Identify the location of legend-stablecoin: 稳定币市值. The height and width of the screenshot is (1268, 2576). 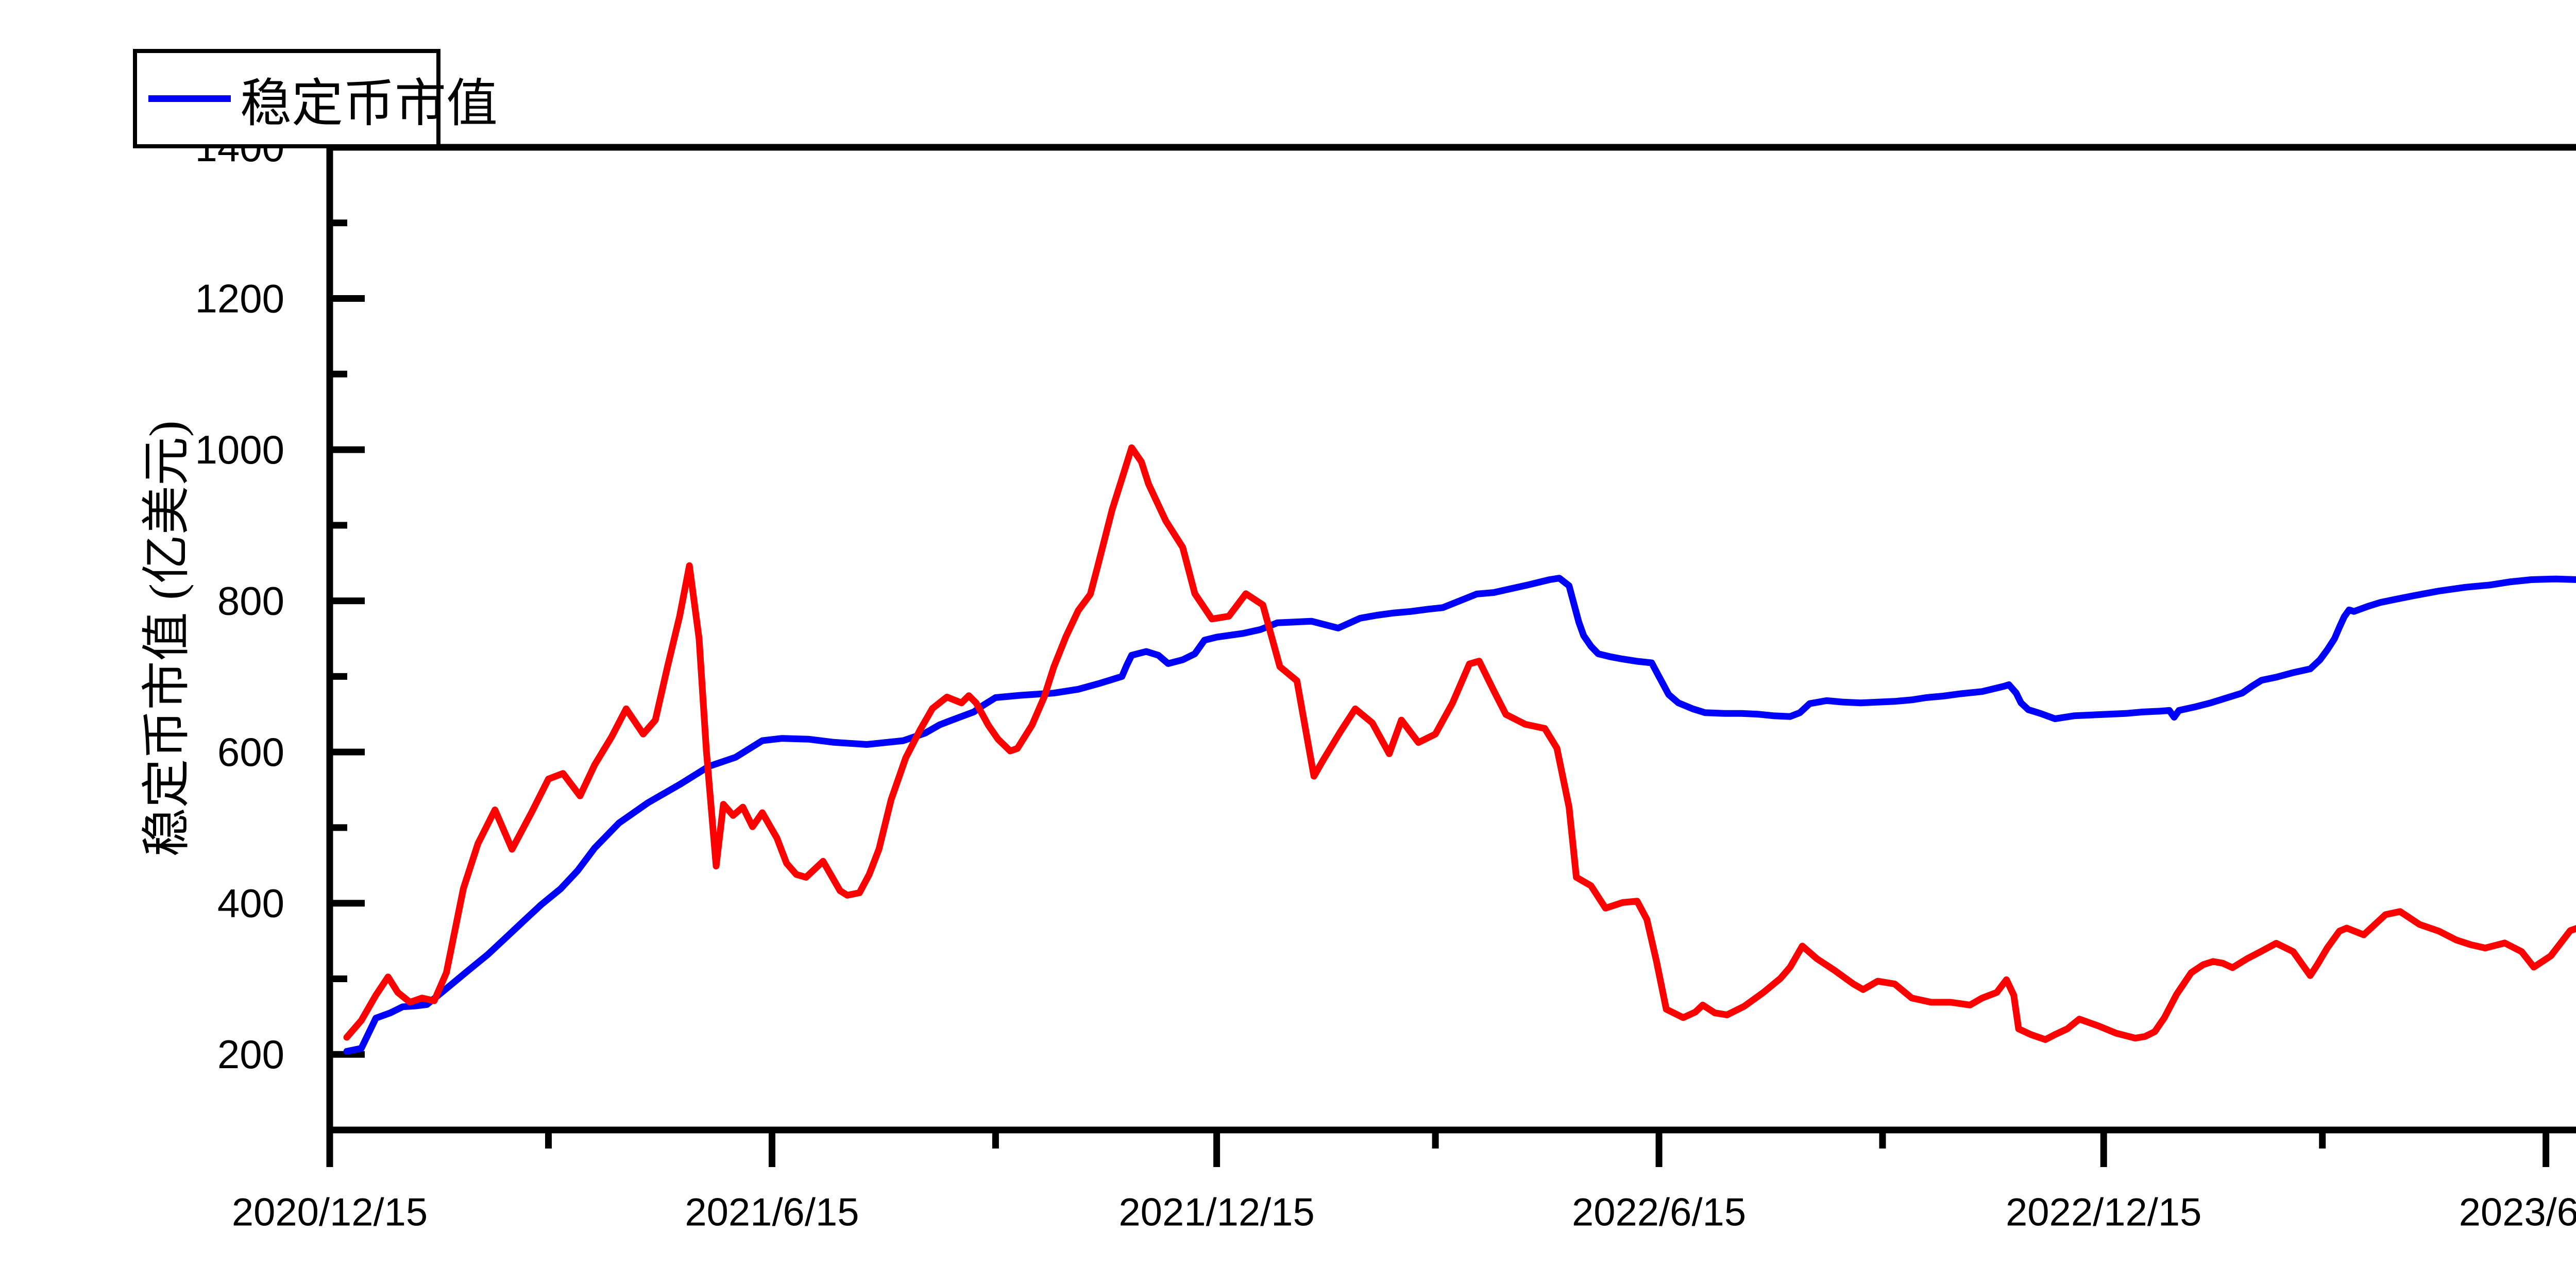
(315, 98).